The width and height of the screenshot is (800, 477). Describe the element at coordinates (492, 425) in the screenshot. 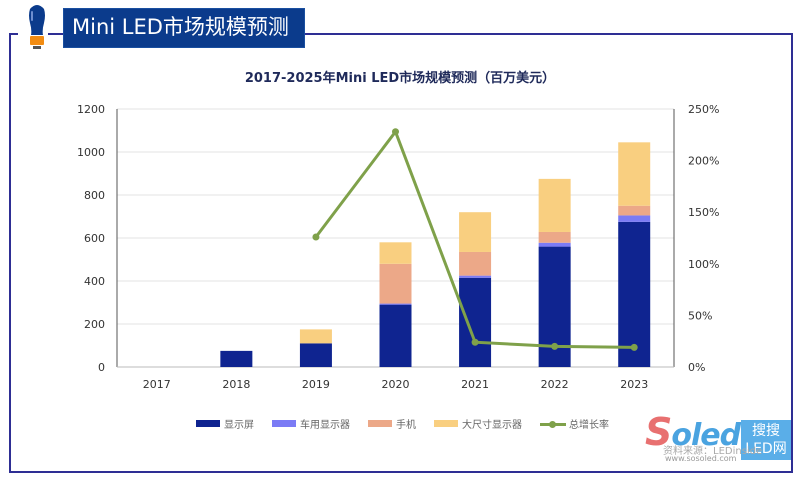

I see `legend-label: 大尺寸显示器` at that location.